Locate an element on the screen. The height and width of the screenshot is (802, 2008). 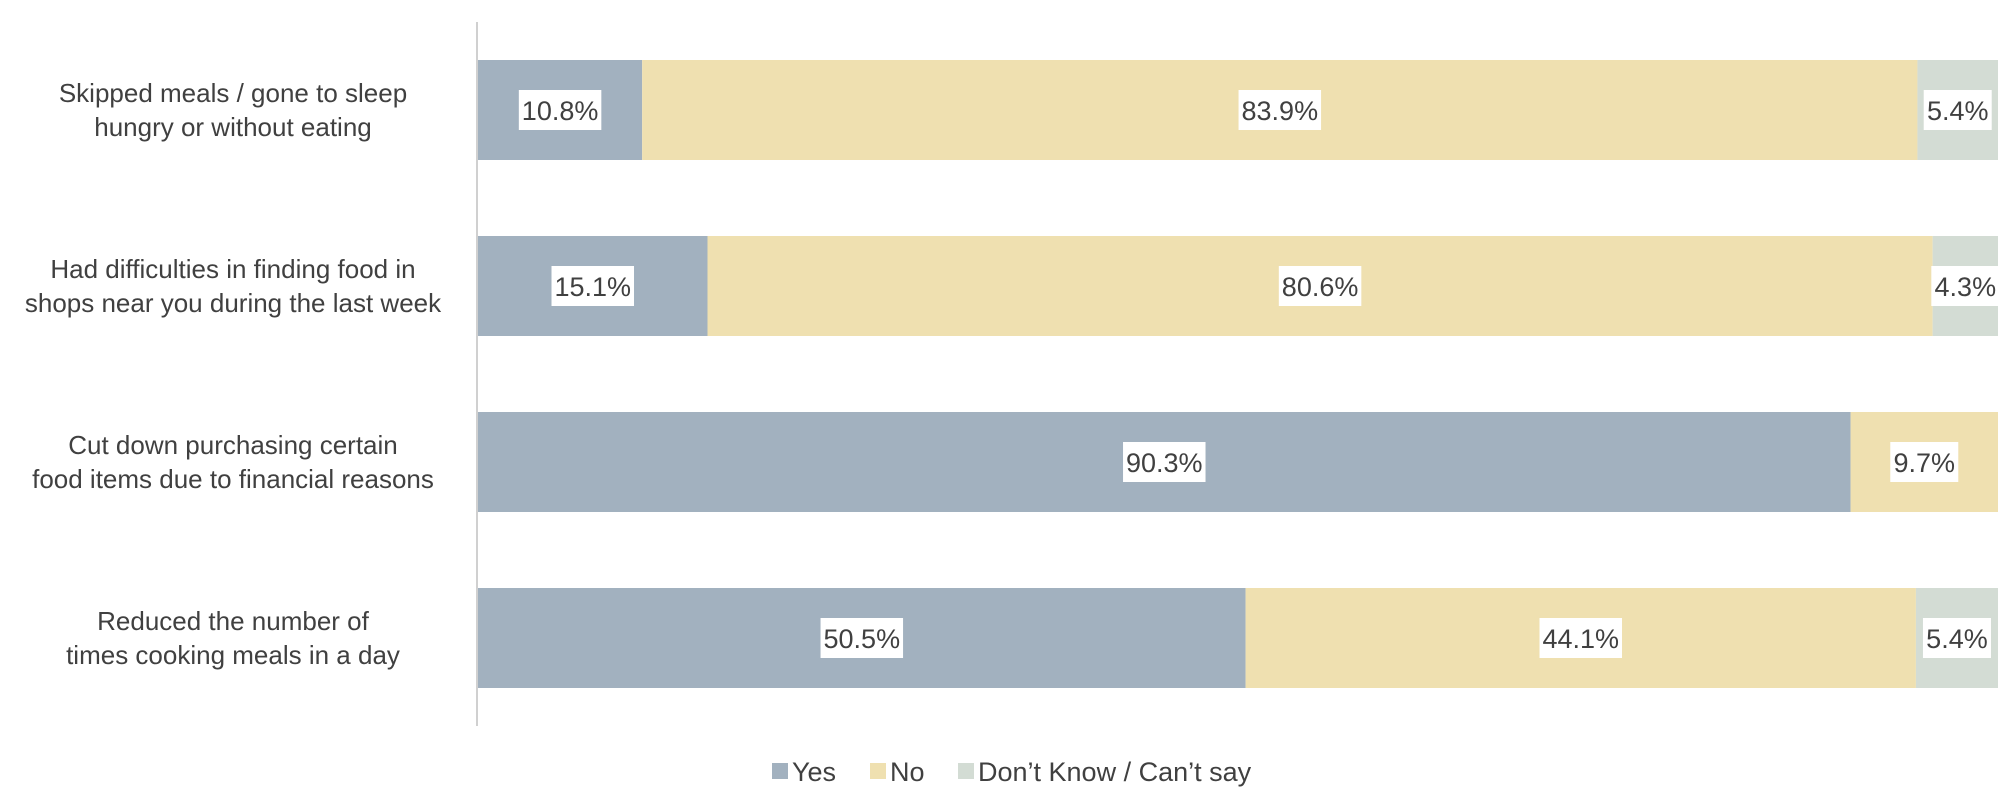
category-label-line: food items due to financial reasons is located at coordinates (233, 479).